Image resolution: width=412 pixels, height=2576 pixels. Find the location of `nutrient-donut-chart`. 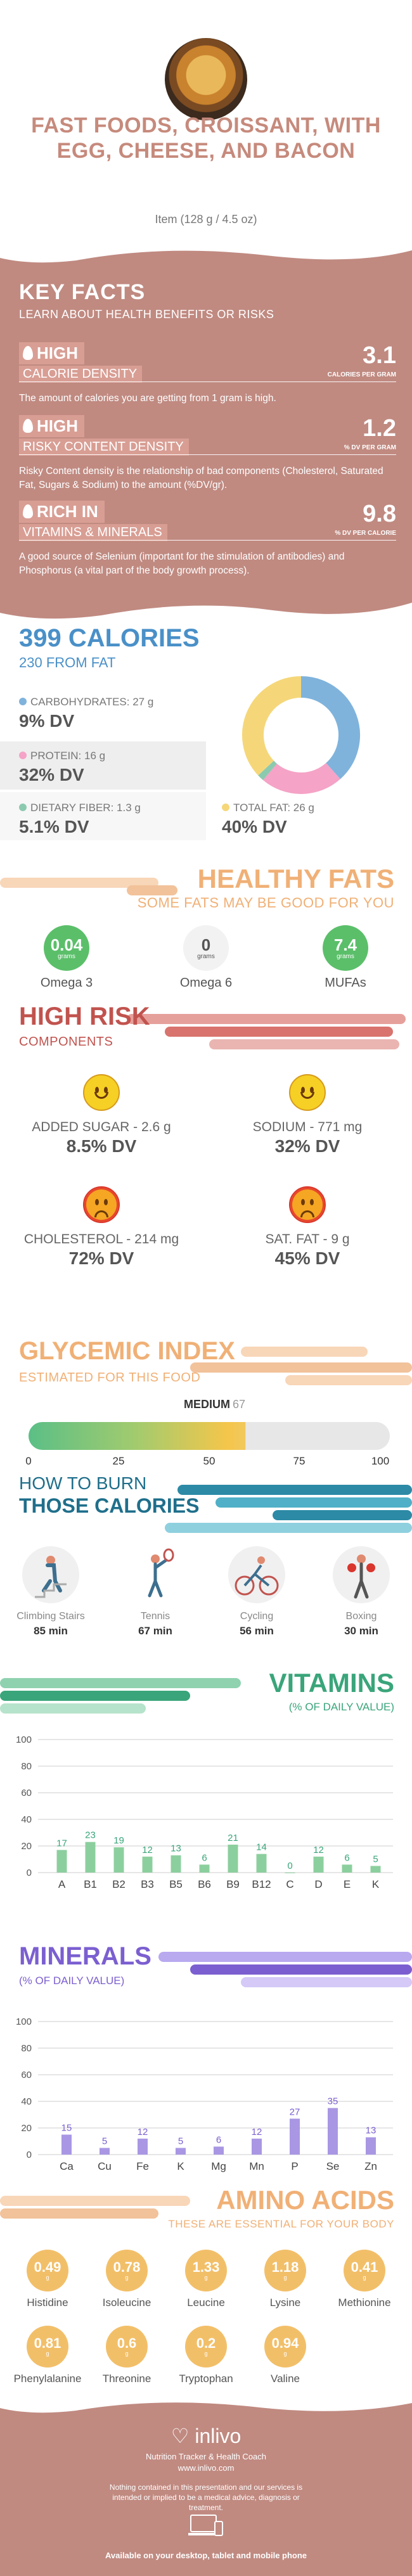

nutrient-donut-chart is located at coordinates (301, 735).